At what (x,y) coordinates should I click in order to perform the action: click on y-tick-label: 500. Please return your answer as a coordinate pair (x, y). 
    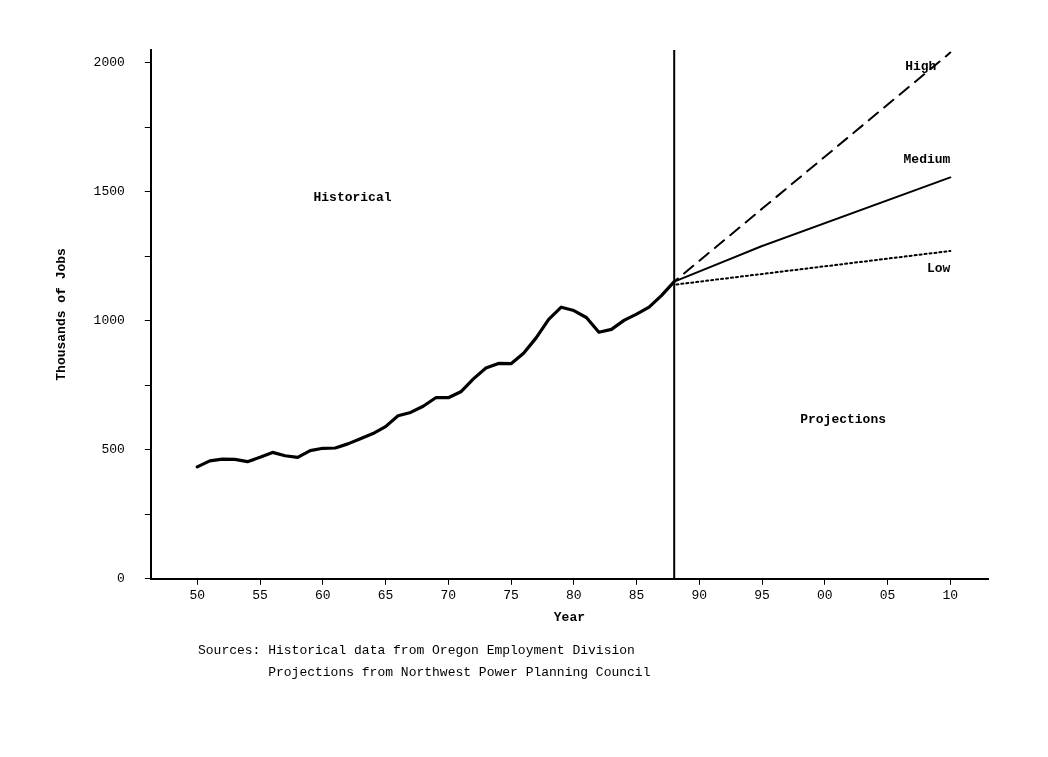
    Looking at the image, I should click on (113, 450).